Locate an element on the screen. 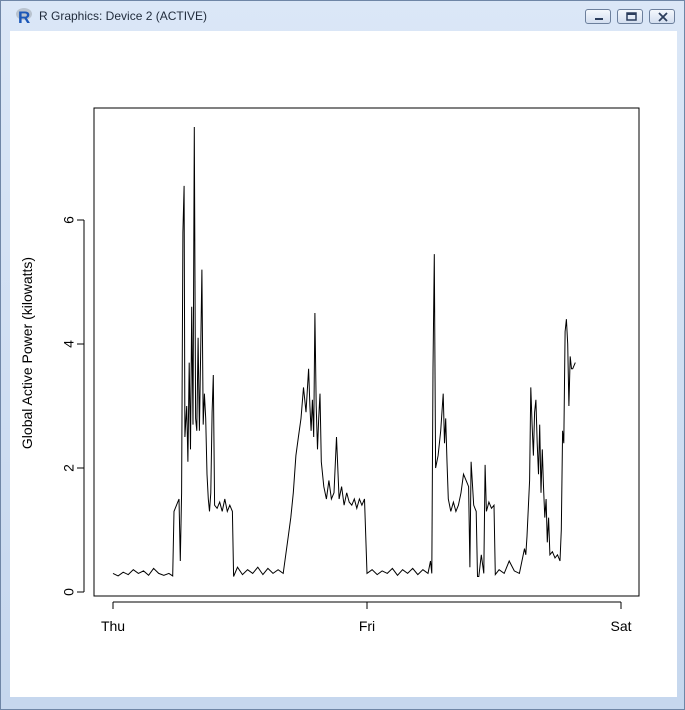  window-title: R Graphics: Device 2 (ACTIVE) is located at coordinates (123, 16).